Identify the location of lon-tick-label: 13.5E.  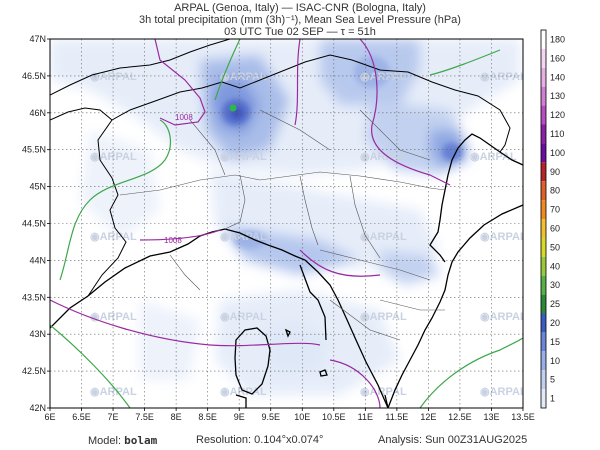
(523, 417).